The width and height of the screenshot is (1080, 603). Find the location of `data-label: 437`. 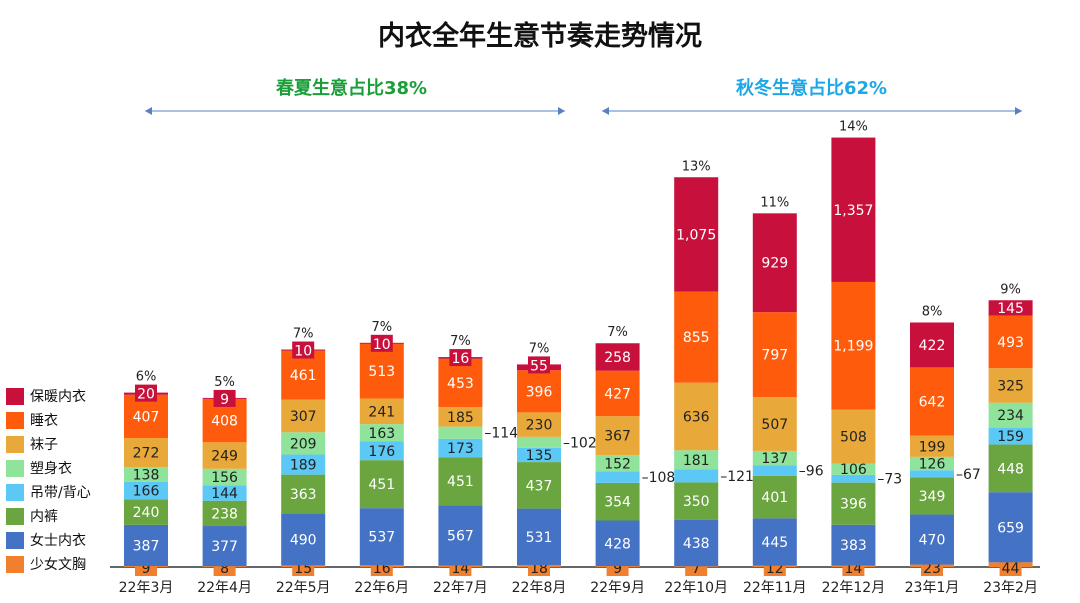

data-label: 437 is located at coordinates (539, 486).